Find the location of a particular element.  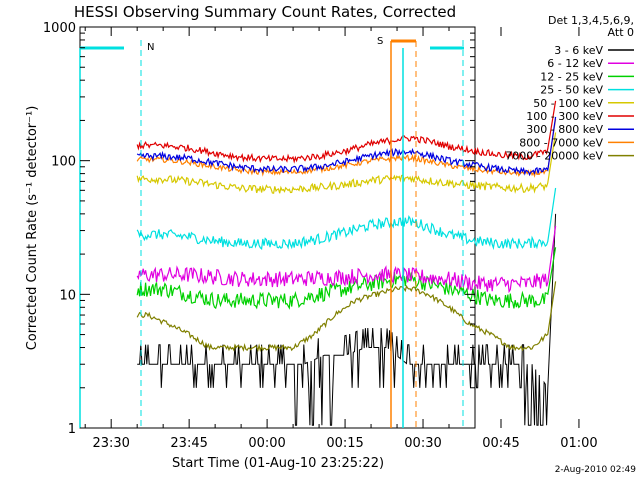

x-tick-label: 00:00 is located at coordinates (266, 443).